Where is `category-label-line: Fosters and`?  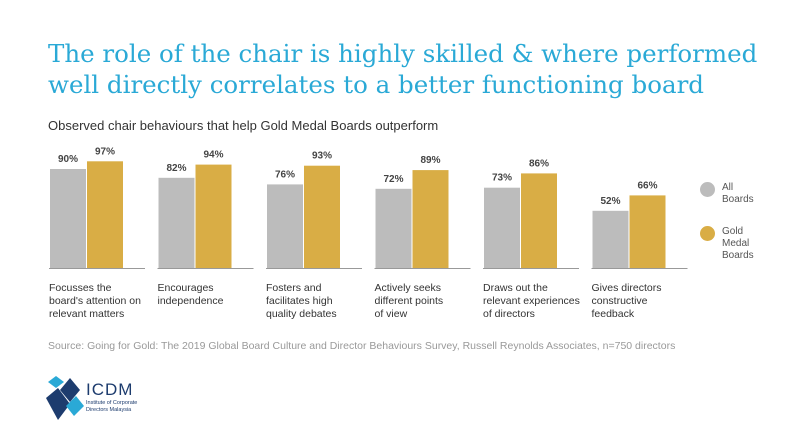 category-label-line: Fosters and is located at coordinates (294, 288).